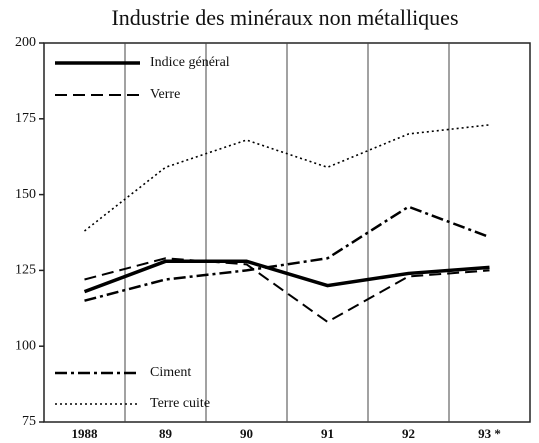  I want to click on y-tick-label: 125, so click(25, 270).